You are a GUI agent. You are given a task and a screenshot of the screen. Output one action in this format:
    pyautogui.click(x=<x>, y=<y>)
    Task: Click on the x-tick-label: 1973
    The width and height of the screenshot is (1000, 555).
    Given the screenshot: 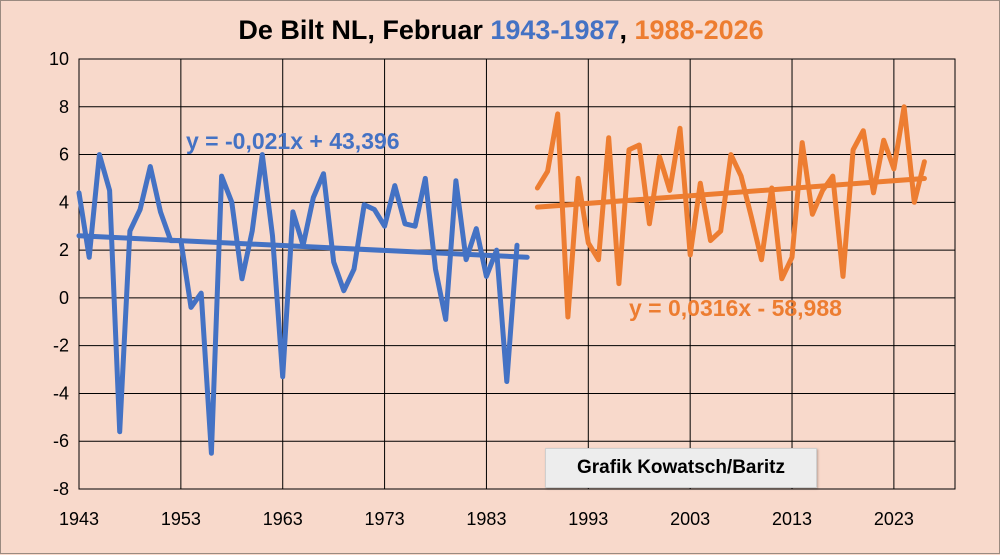 What is the action you would take?
    pyautogui.click(x=385, y=519)
    